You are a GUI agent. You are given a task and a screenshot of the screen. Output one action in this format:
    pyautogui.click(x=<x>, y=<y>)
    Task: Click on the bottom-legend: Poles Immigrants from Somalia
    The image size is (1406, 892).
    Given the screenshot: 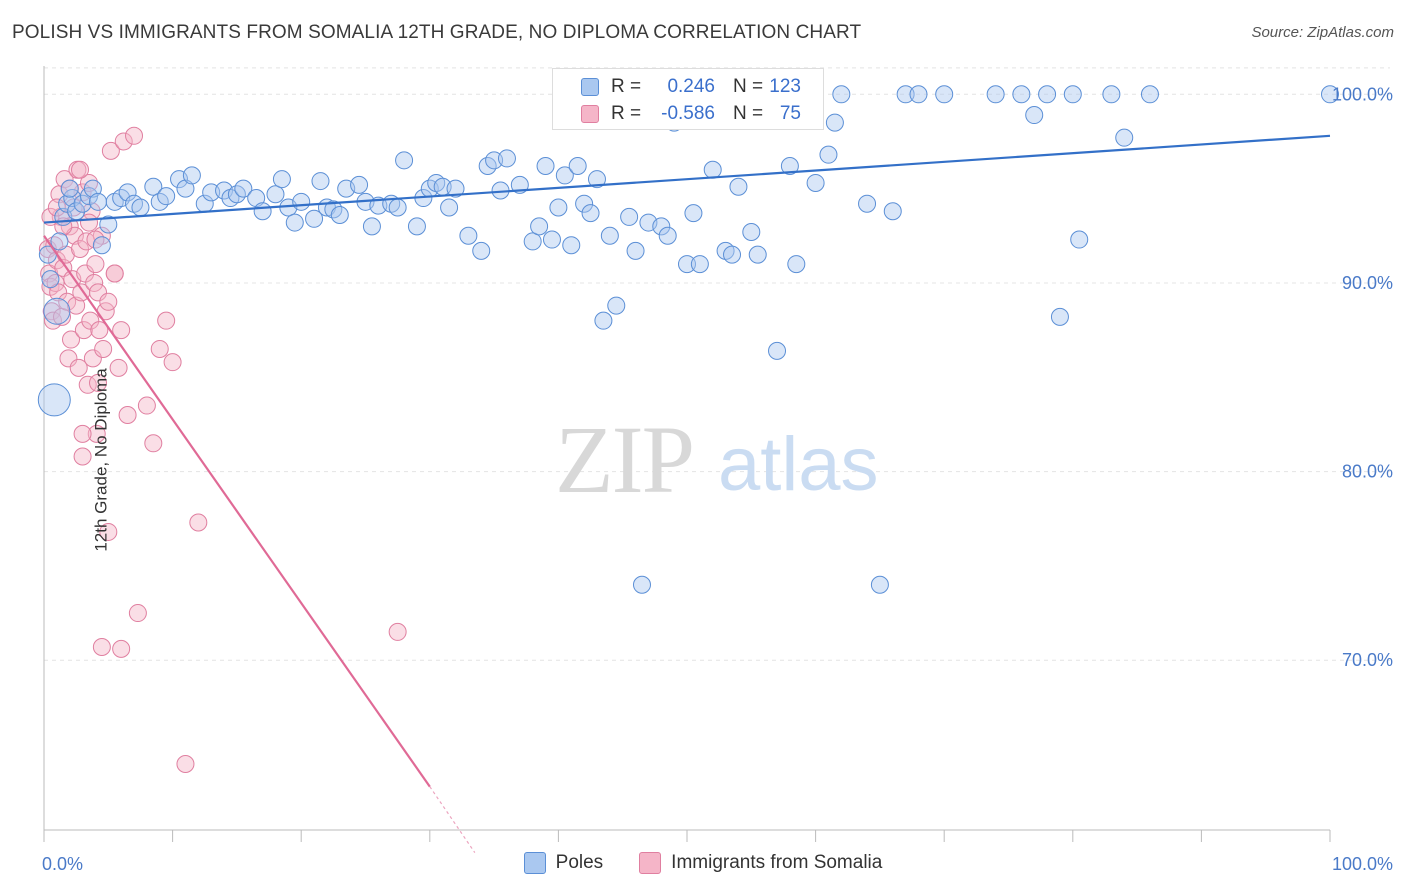 What is the action you would take?
    pyautogui.click(x=703, y=863)
    